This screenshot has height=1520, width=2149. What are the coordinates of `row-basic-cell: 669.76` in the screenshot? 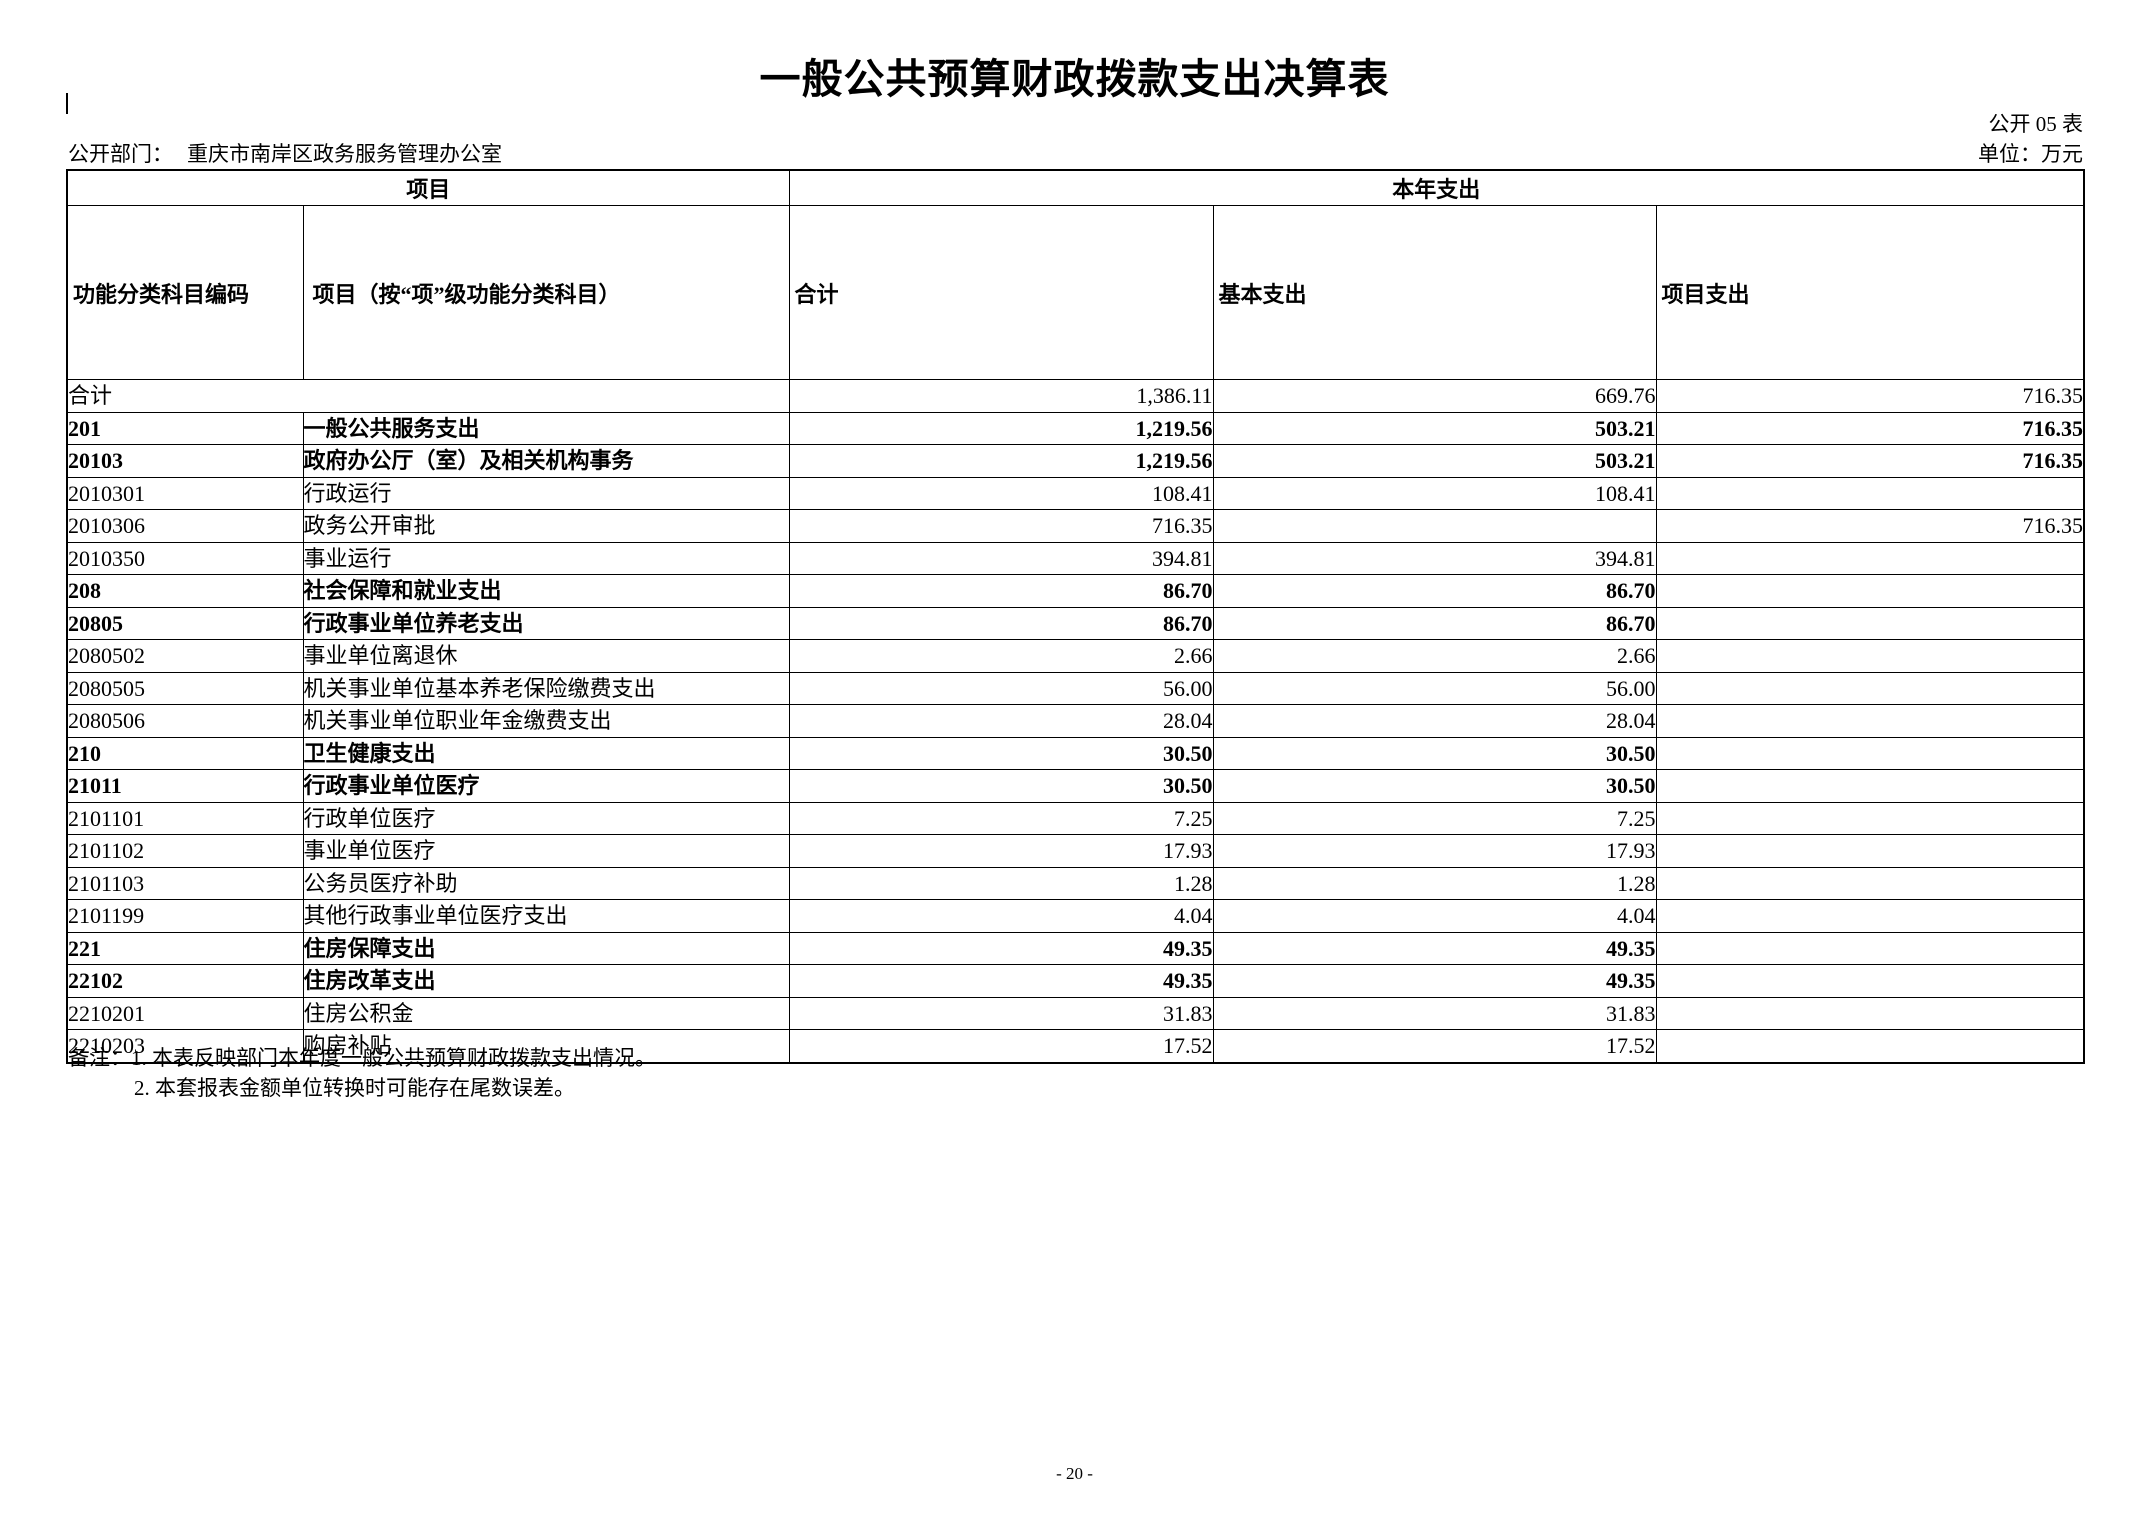 It's located at (1434, 396).